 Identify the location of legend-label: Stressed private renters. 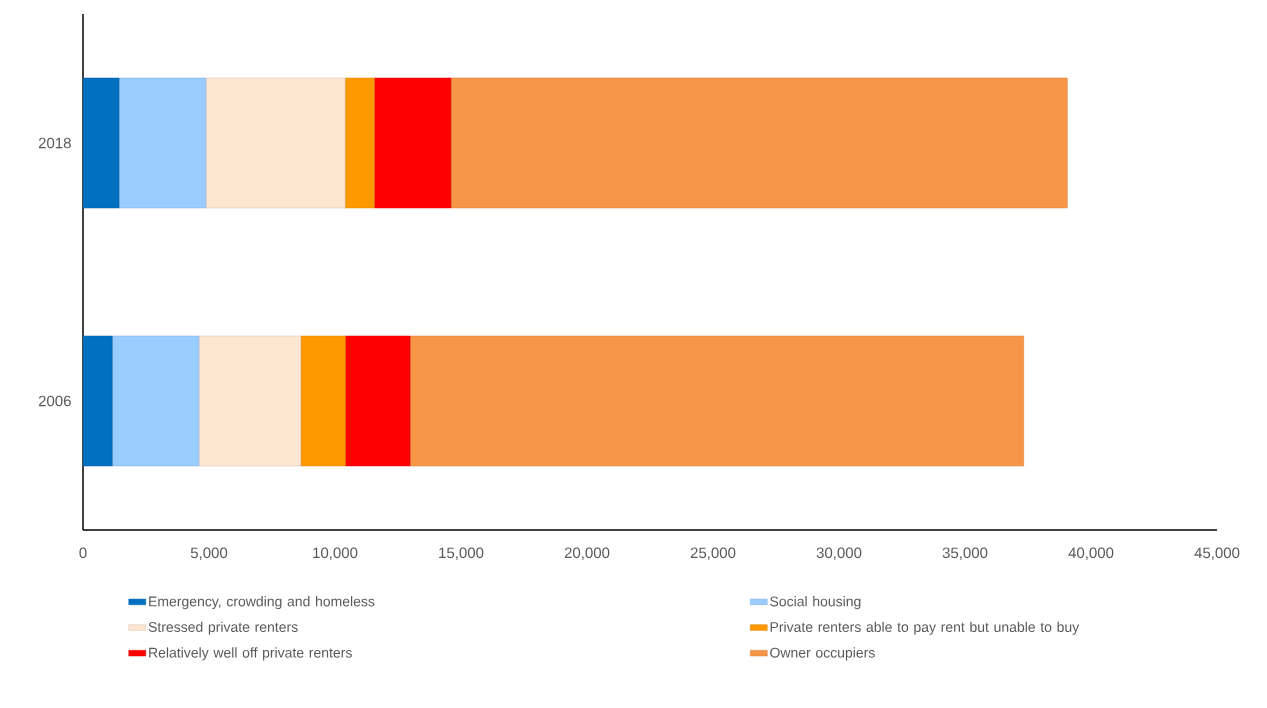
(223, 628).